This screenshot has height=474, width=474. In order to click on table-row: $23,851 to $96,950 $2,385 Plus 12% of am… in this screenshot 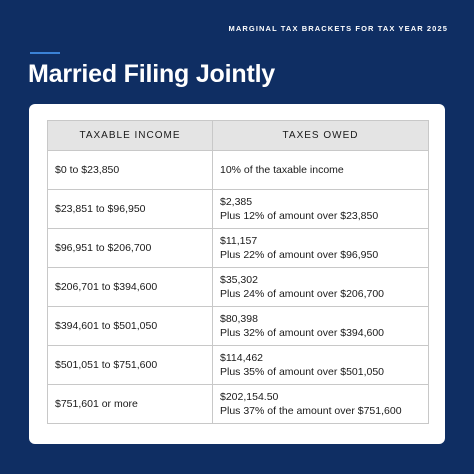, I will do `click(238, 209)`.